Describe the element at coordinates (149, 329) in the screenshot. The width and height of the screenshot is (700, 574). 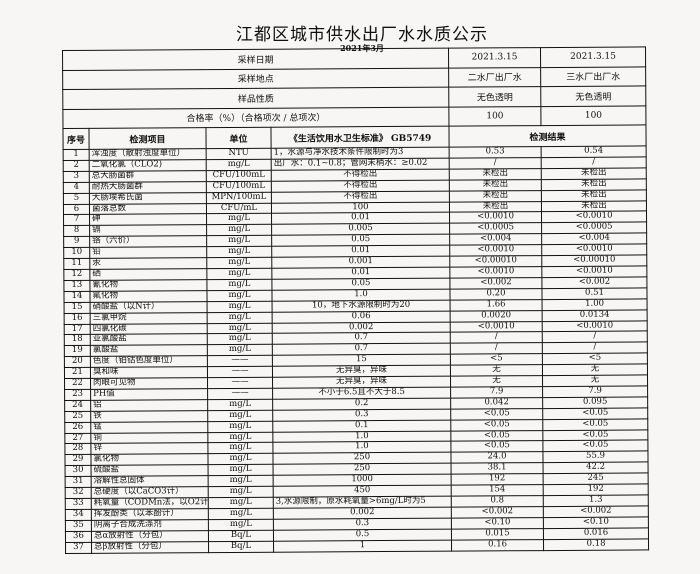
I see `row-item: 四氯化碳` at that location.